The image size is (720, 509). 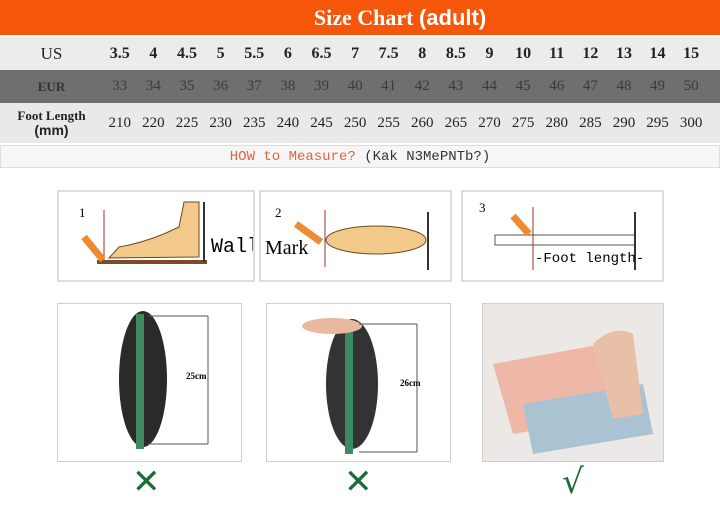 I want to click on size-cell: 260, so click(x=422, y=122).